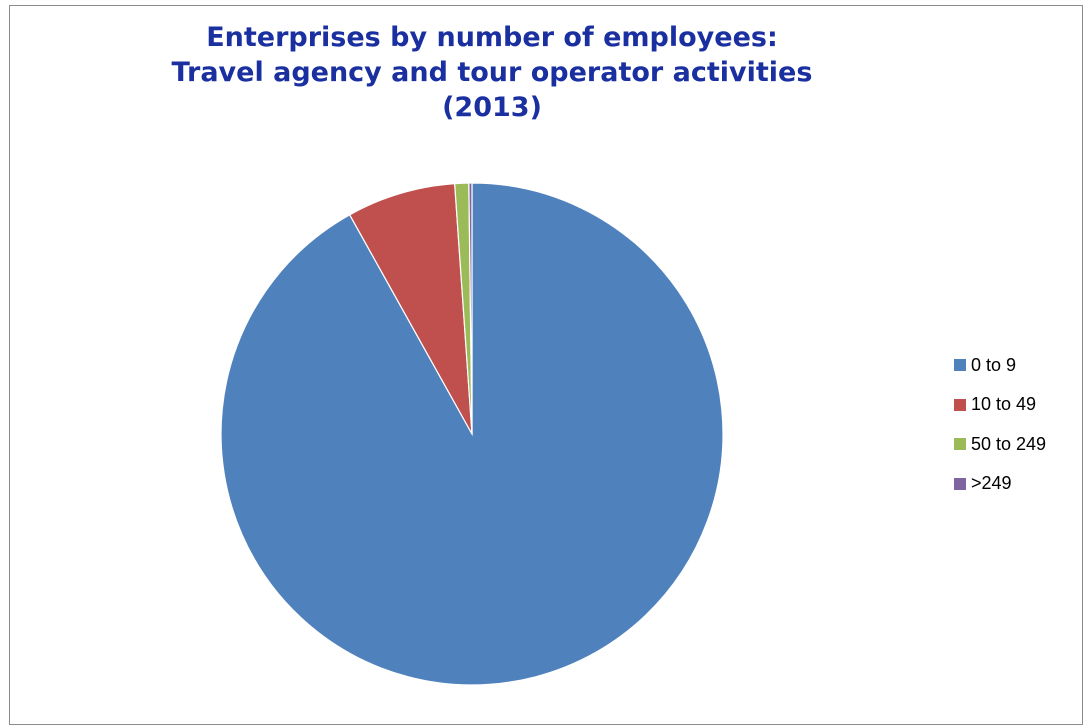 The height and width of the screenshot is (725, 1088). Describe the element at coordinates (1009, 443) in the screenshot. I see `legend-label: 50 to 249` at that location.